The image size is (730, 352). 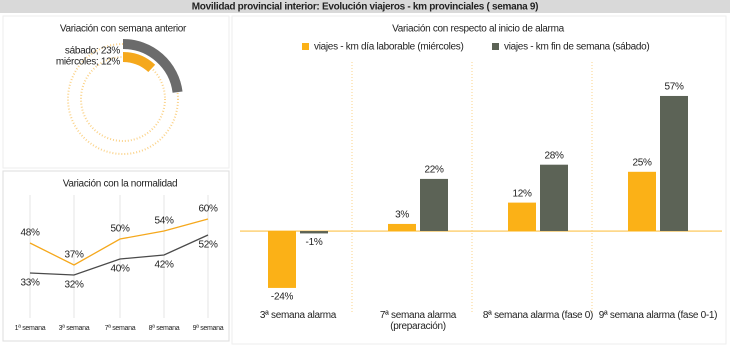 What do you see at coordinates (434, 170) in the screenshot?
I see `value-label: 22%` at bounding box center [434, 170].